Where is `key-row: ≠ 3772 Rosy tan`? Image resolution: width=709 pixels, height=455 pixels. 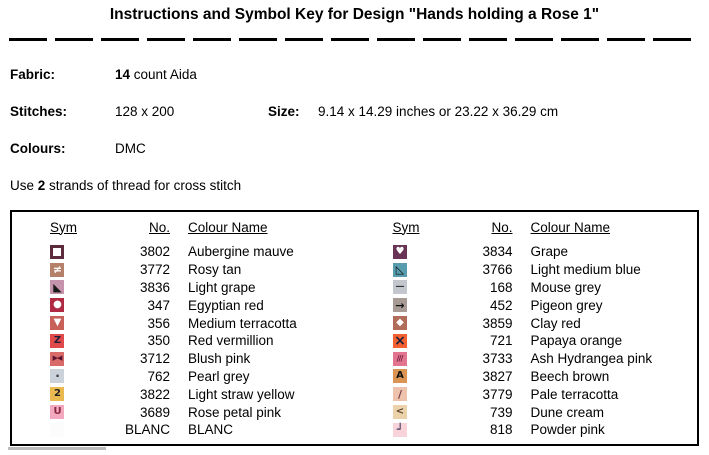 key-row: ≠ 3772 Rosy tan is located at coordinates (183, 270).